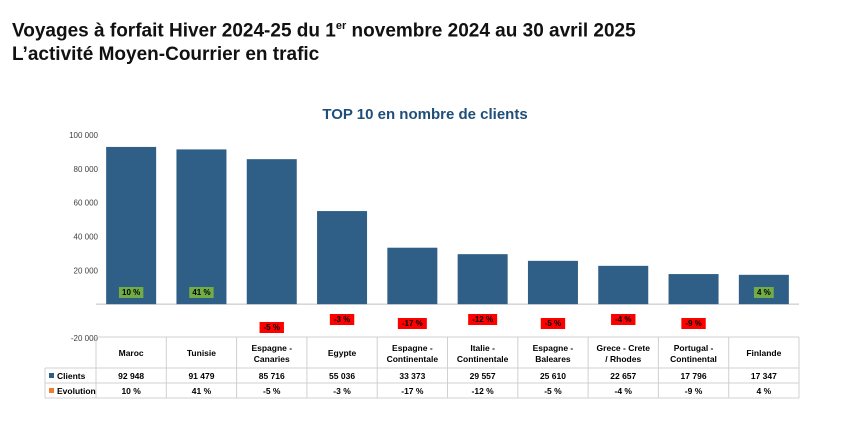 The width and height of the screenshot is (860, 444). What do you see at coordinates (202, 391) in the screenshot?
I see `table-cell: 41 %` at bounding box center [202, 391].